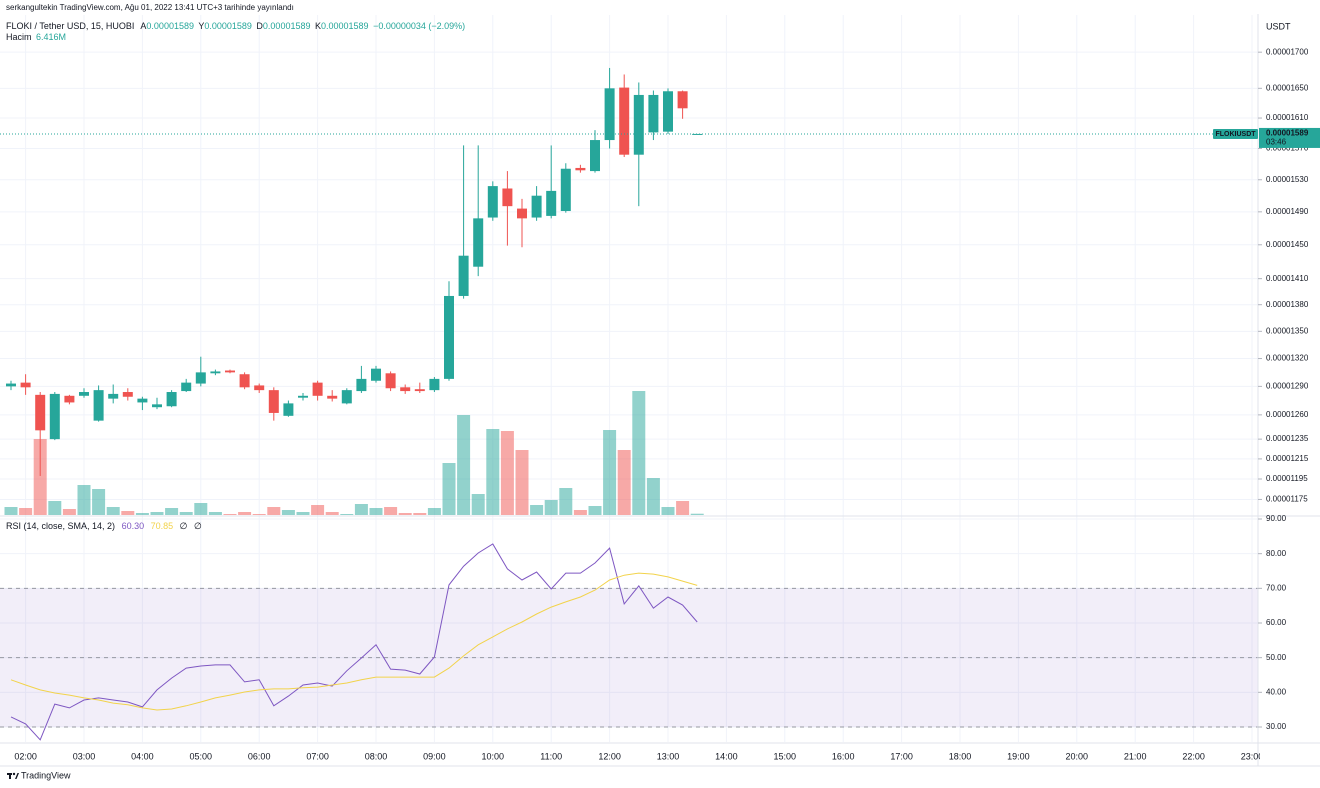  Describe the element at coordinates (609, 756) in the screenshot. I see `x-tick-label: 12:00` at that location.